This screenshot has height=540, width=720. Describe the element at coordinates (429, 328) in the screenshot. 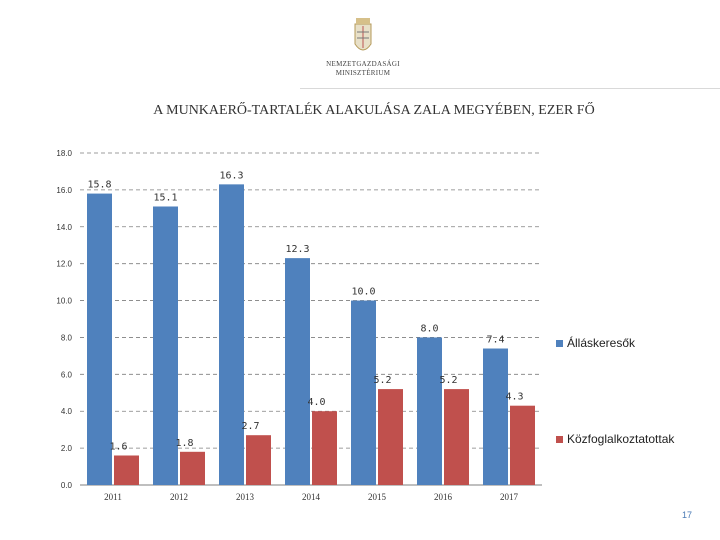

I see `data-label-allaskeresok: 8.0` at that location.